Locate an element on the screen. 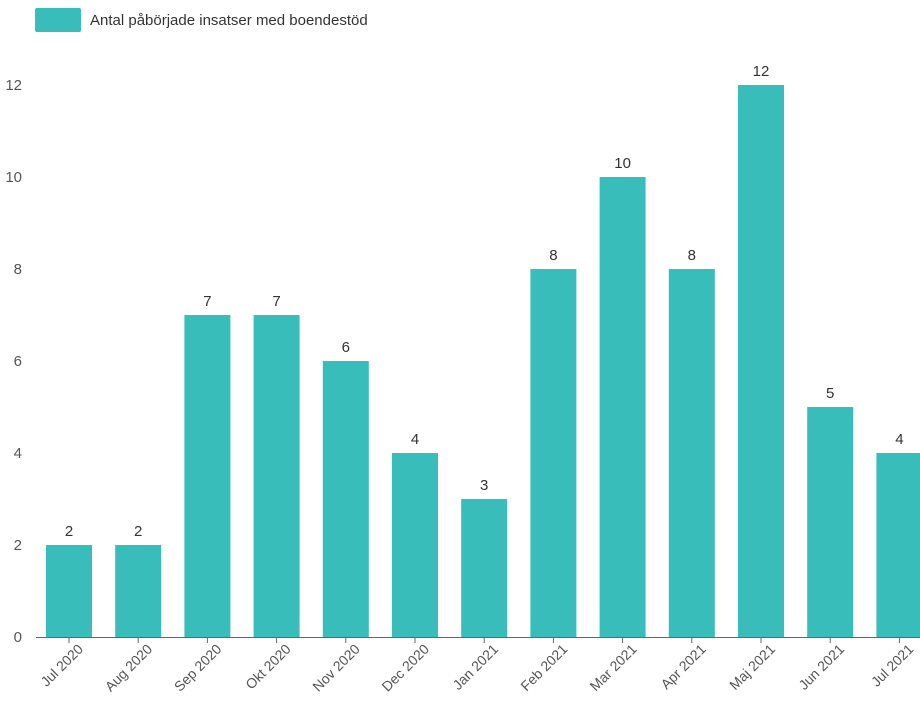  x-tick-label: Nov 2020 is located at coordinates (336, 668).